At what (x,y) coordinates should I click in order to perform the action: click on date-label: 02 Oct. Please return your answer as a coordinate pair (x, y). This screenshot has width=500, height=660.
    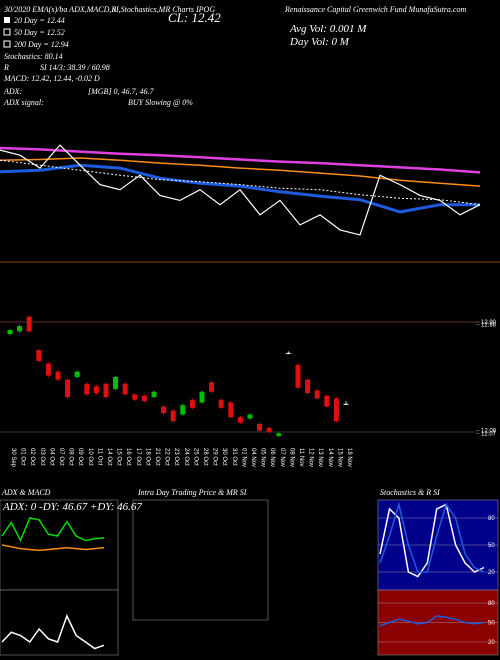
    Looking at the image, I should click on (32, 457).